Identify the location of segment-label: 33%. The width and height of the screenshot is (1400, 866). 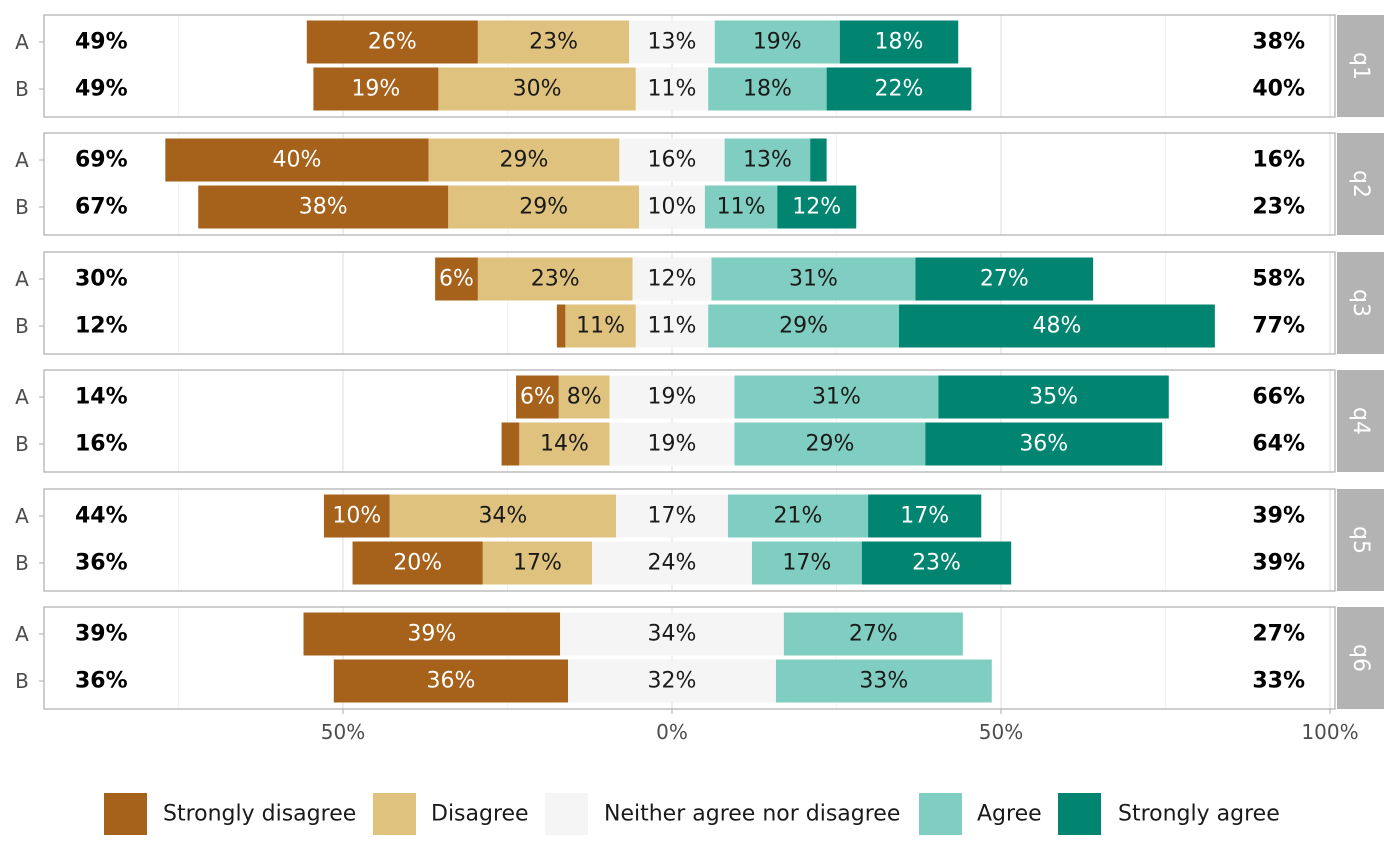
(883, 681).